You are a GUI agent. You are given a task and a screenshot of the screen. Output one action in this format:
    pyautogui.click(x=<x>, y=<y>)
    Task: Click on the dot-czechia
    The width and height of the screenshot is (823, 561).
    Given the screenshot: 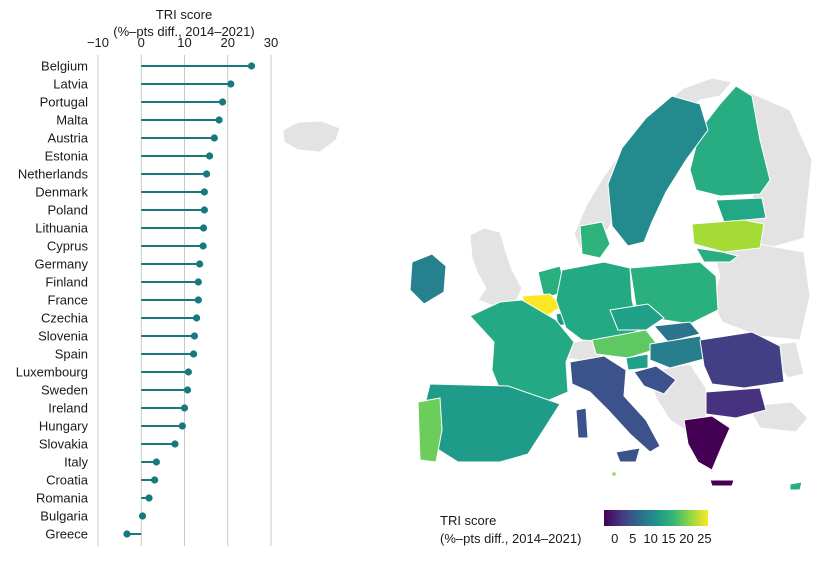 What is the action you would take?
    pyautogui.click(x=197, y=318)
    